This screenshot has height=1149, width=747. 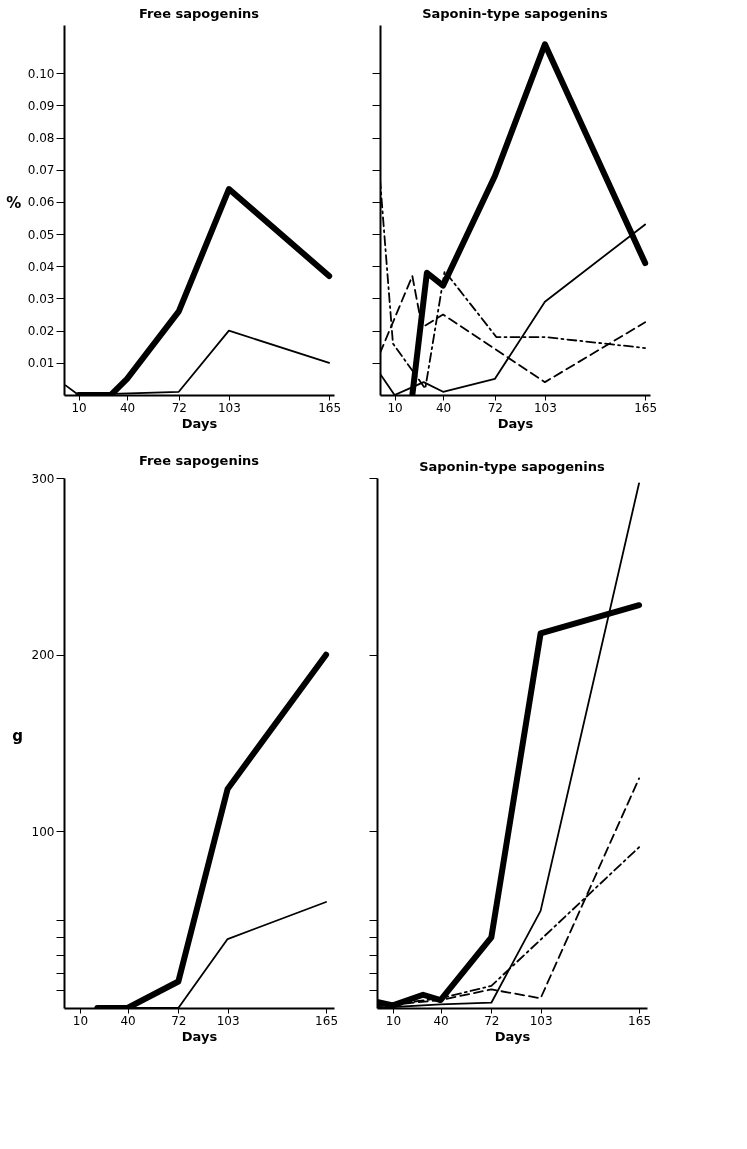 I want to click on y-tick-label: 0.02, so click(x=41, y=331).